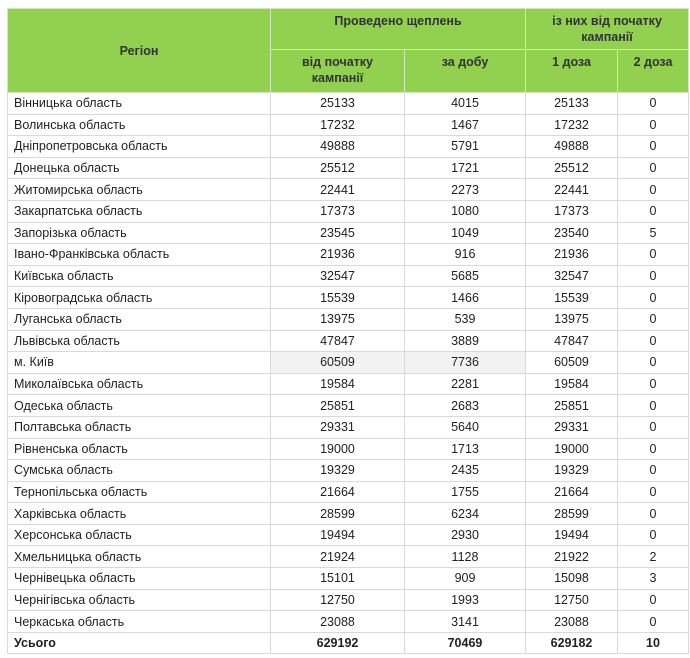 This screenshot has width=690, height=658. Describe the element at coordinates (465, 146) in the screenshot. I see `cell-per-day: 5791` at that location.